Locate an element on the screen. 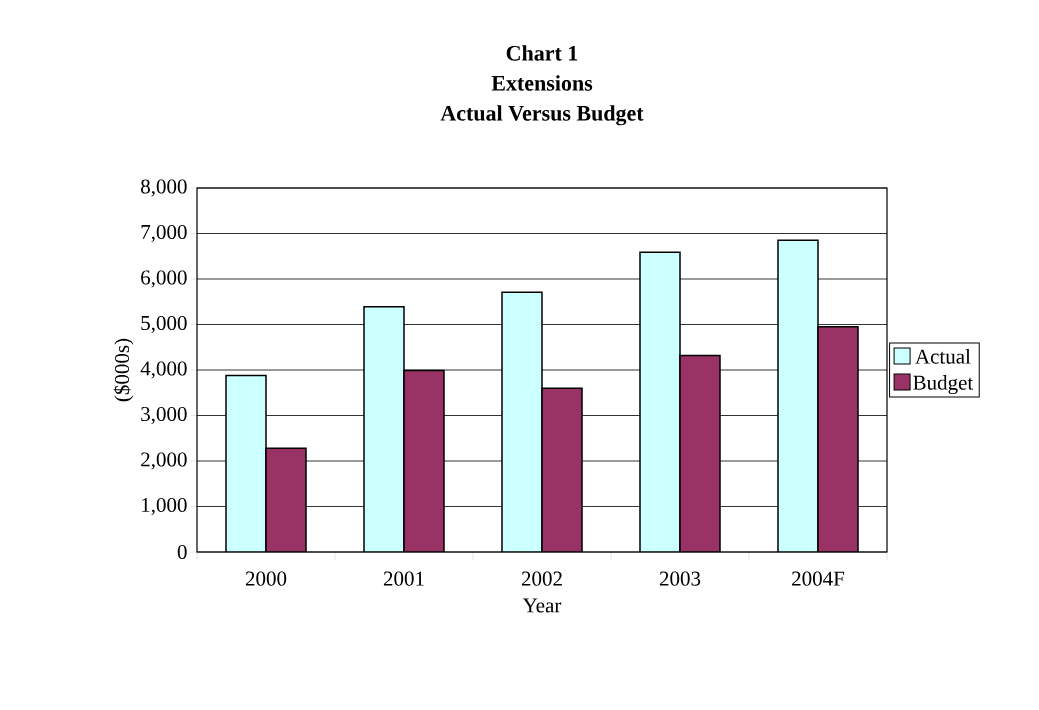  legend-label: Budget is located at coordinates (943, 385).